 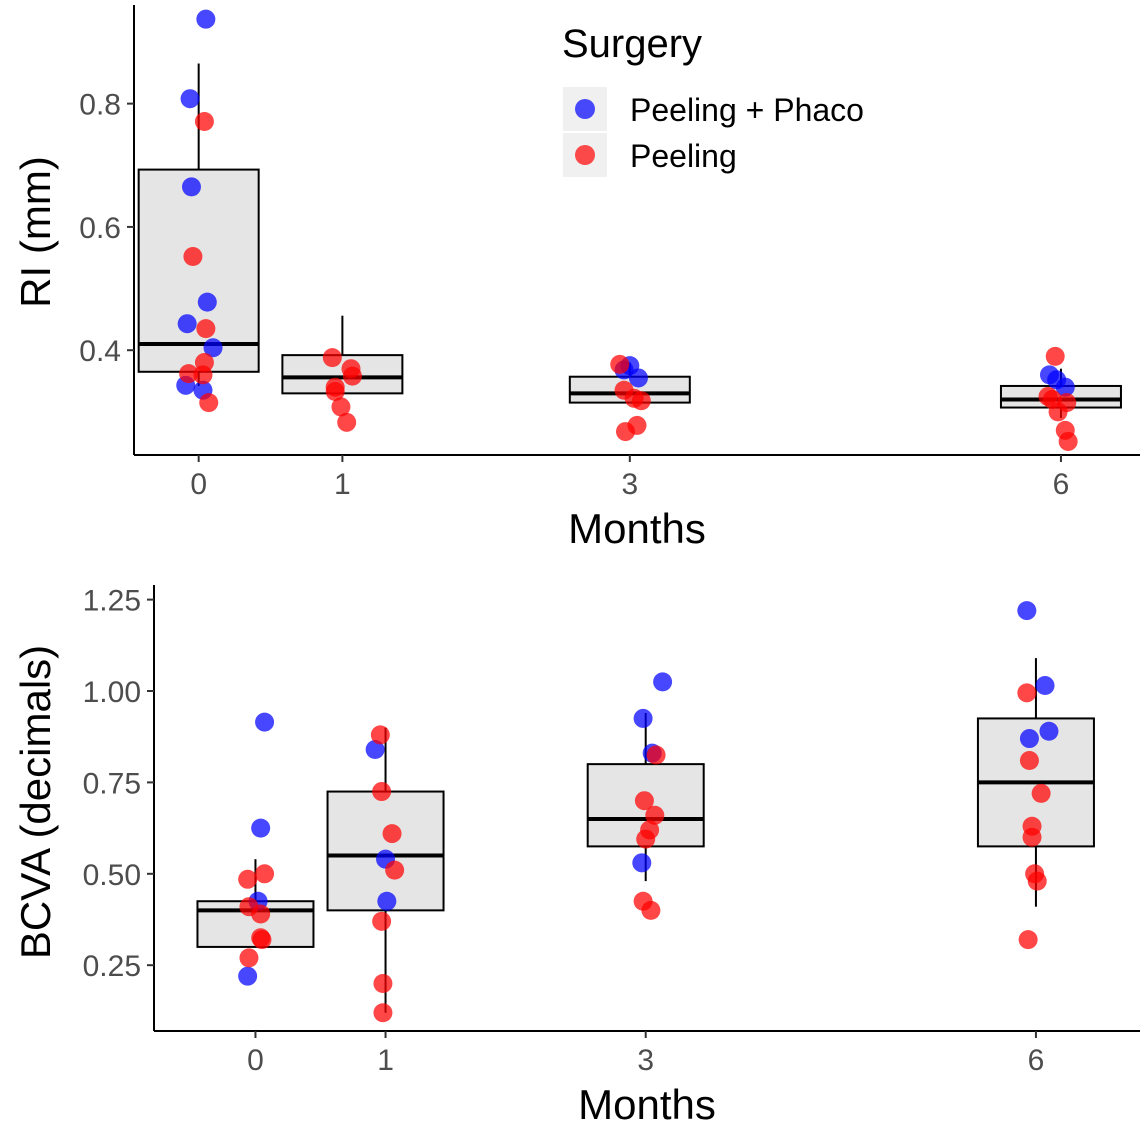 I want to click on y-axis-title: BCVA (decimals), so click(x=35, y=802).